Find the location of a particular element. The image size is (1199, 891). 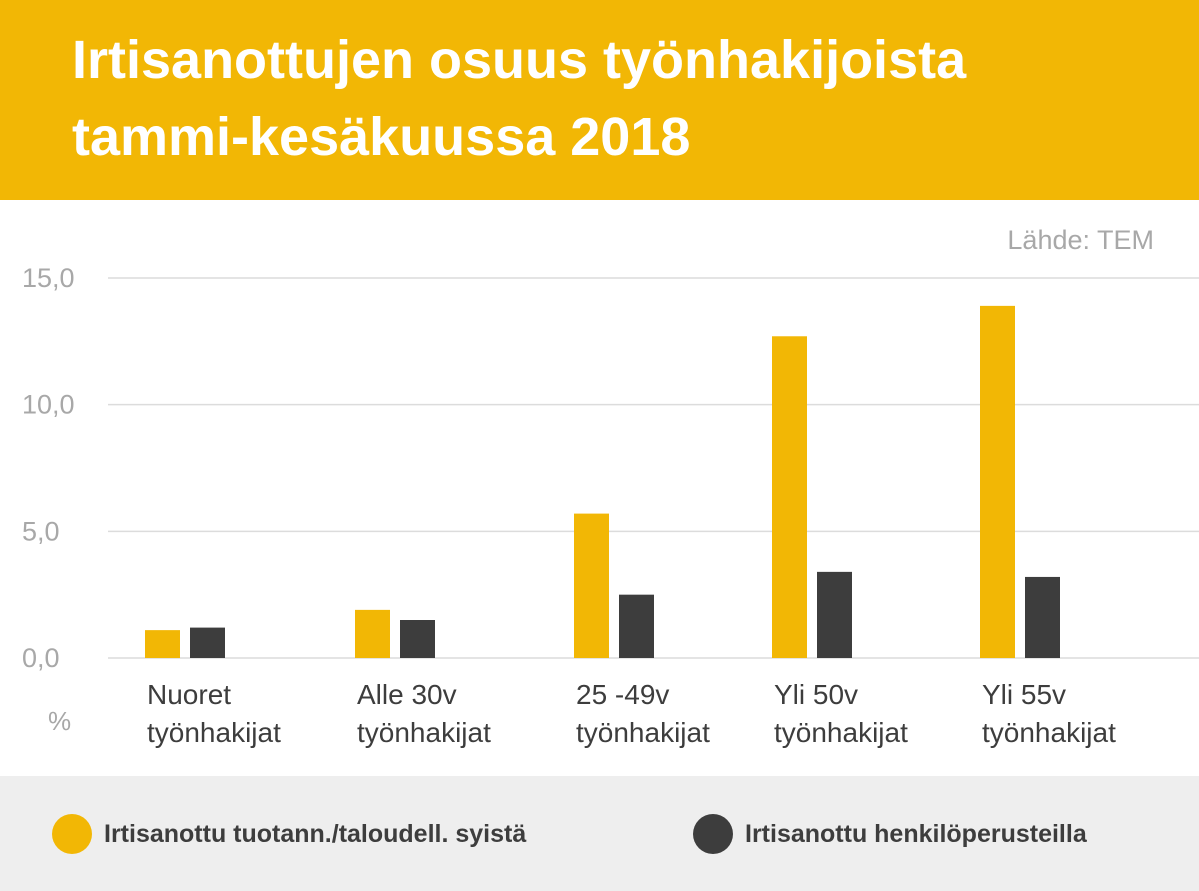

x-tick-label: Yli 55v is located at coordinates (1024, 694).